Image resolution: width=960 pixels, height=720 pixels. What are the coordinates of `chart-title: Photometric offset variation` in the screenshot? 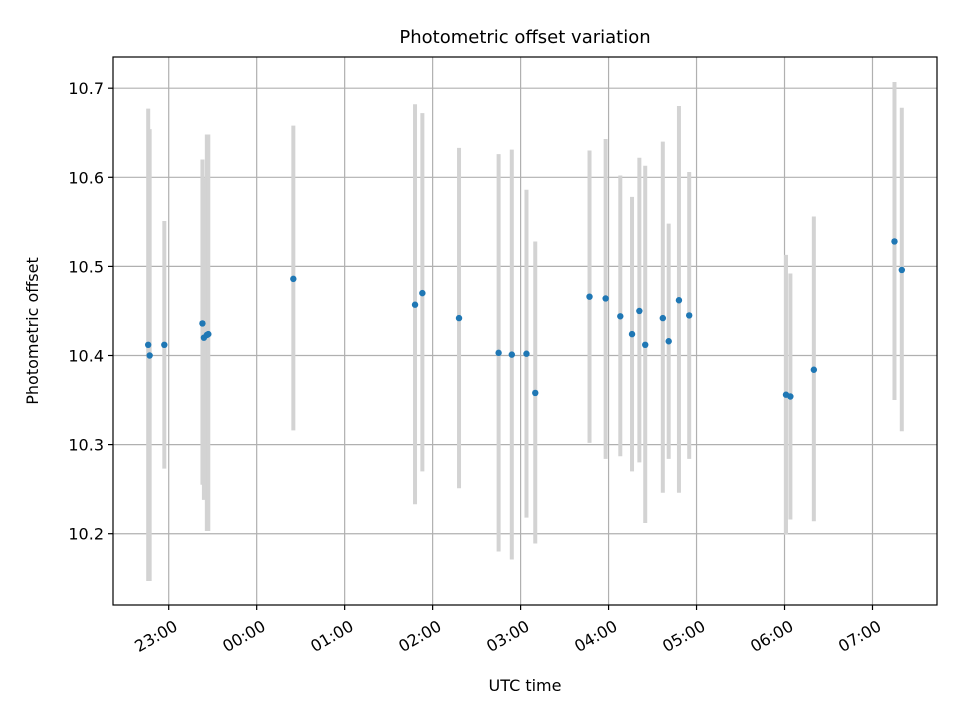 It's located at (524, 37).